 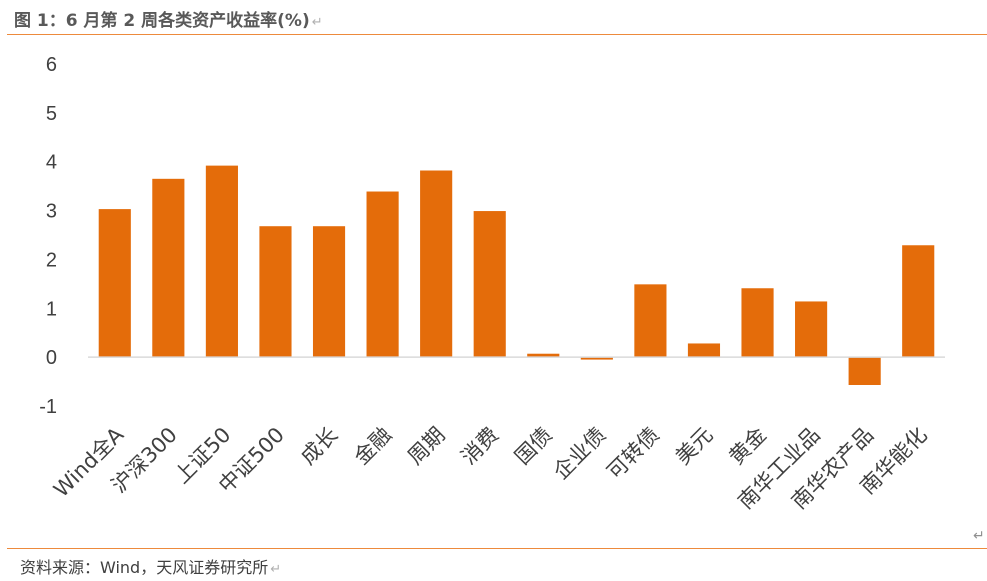 I want to click on y-tick-label: -1, so click(x=48, y=407).